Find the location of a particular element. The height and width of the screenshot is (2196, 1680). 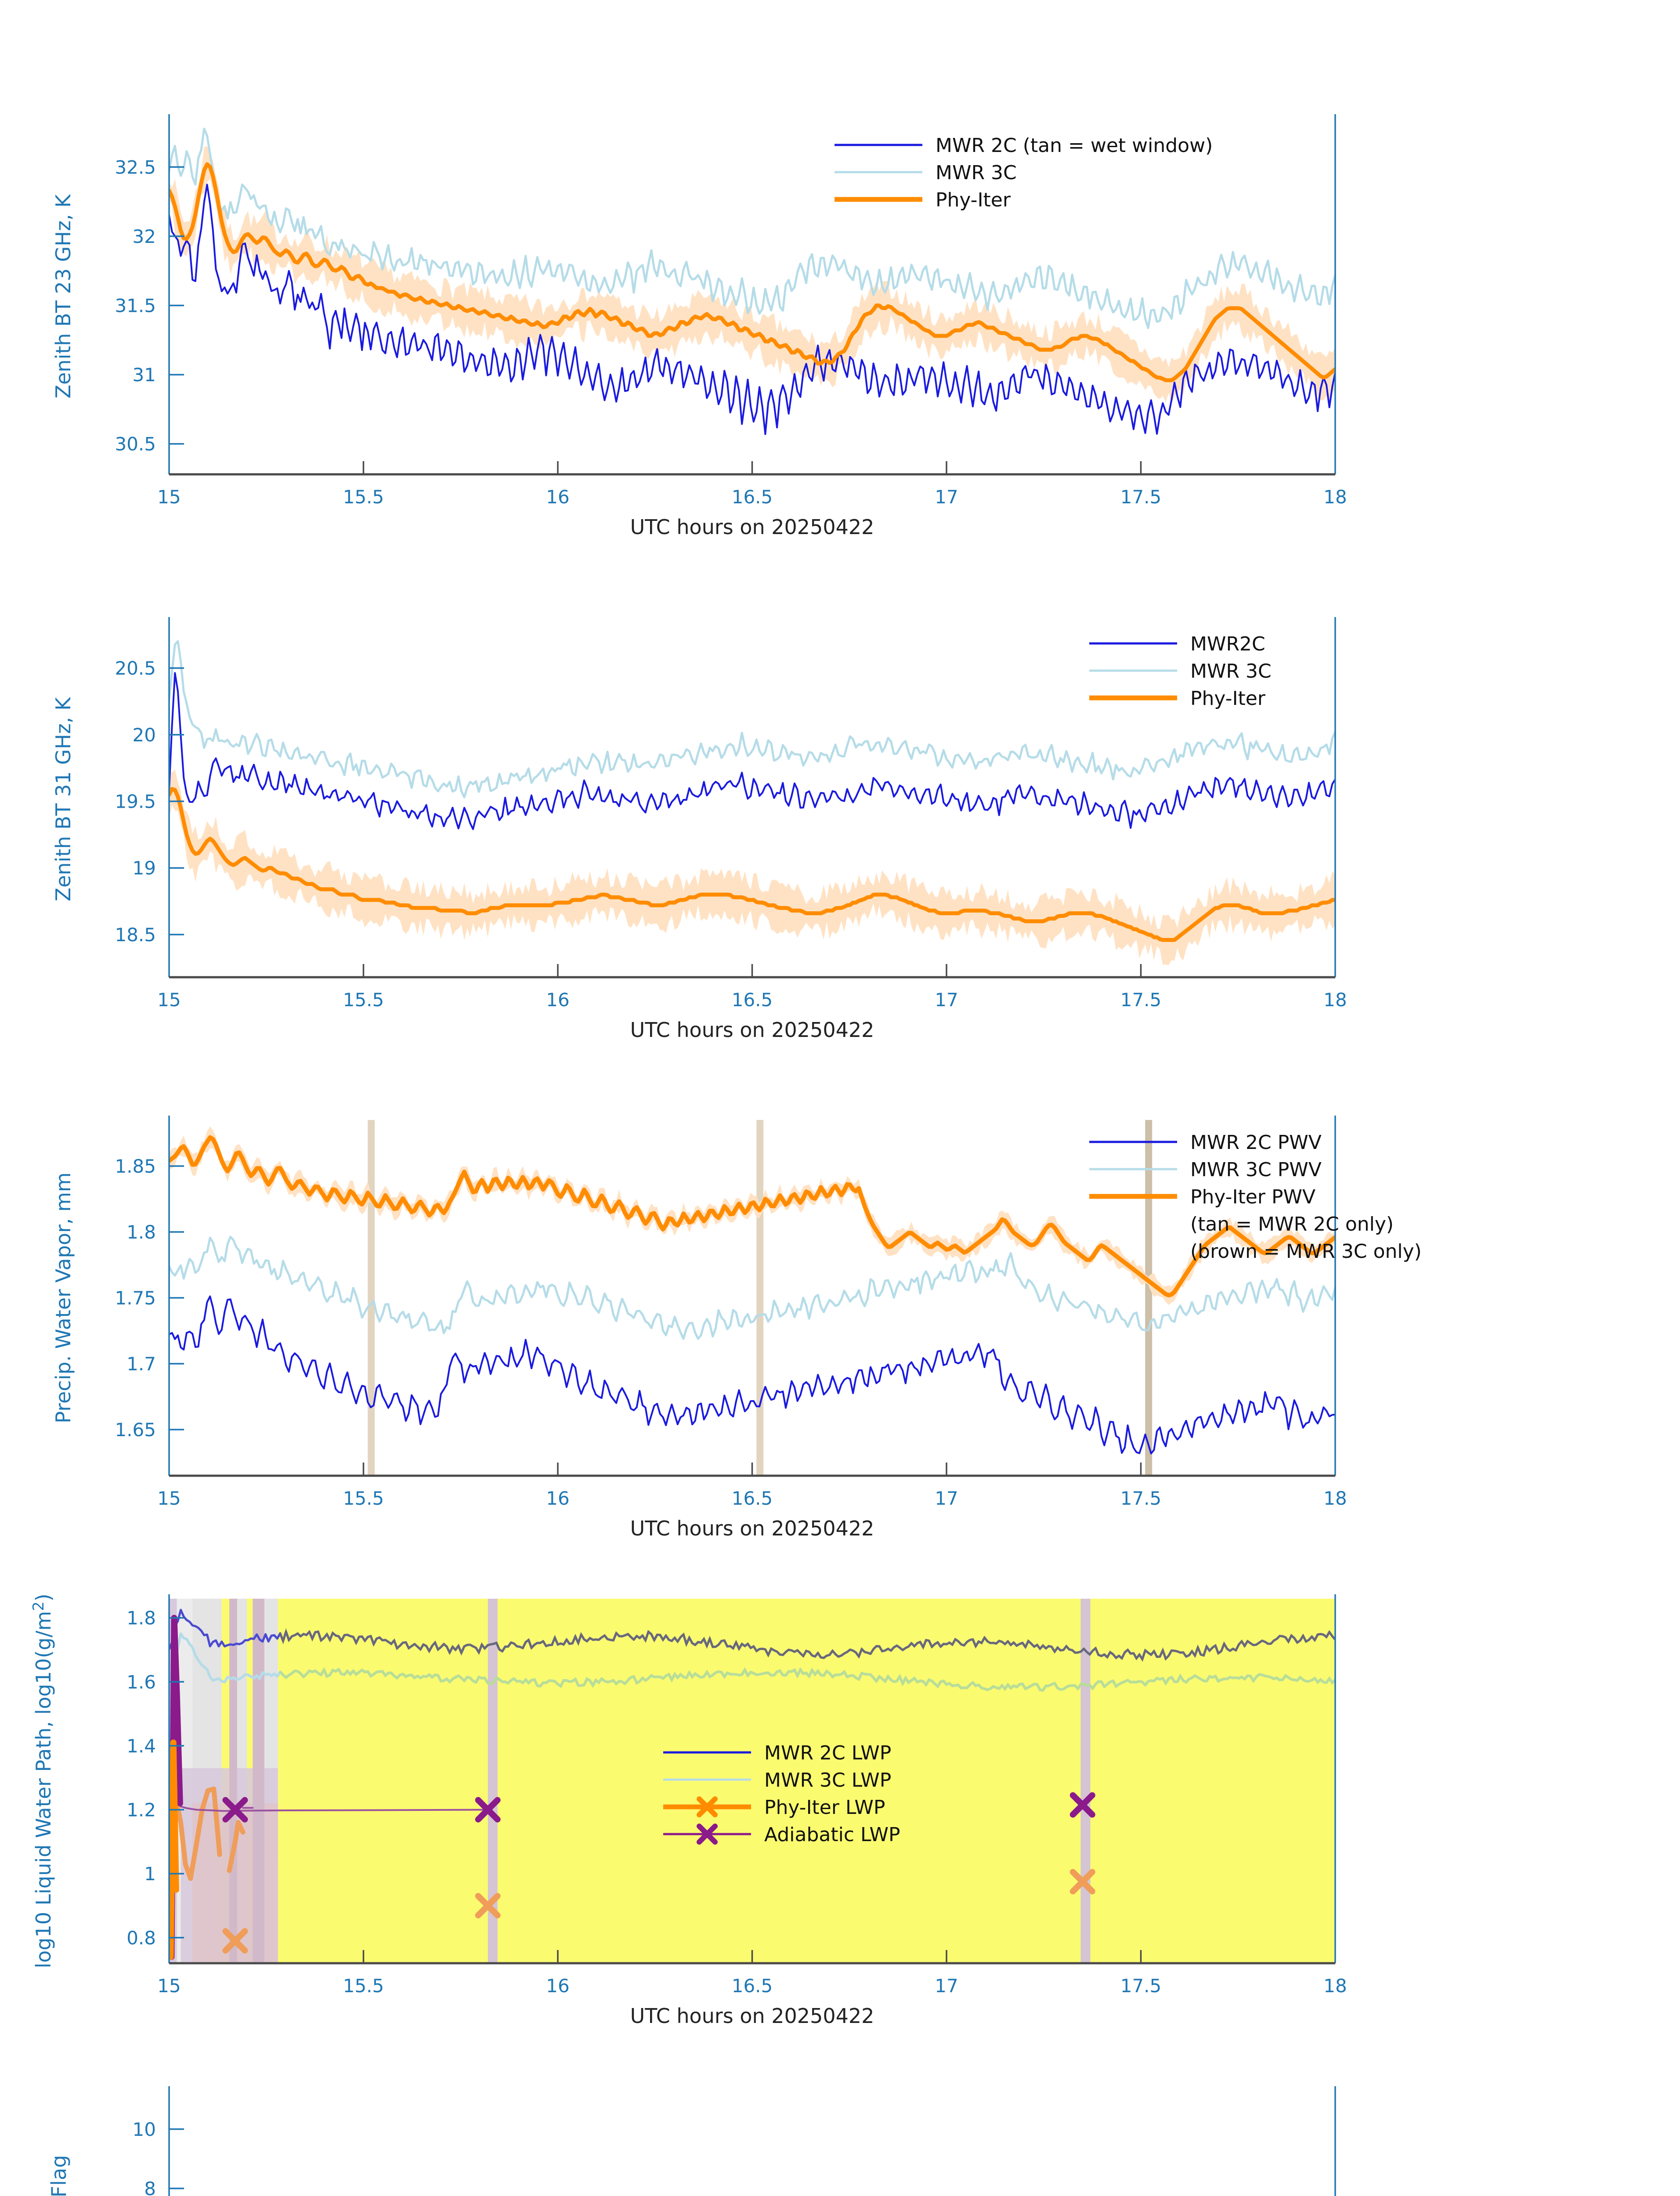

y-axis-title: Zenith BT 23 GHz, K is located at coordinates (63, 296).